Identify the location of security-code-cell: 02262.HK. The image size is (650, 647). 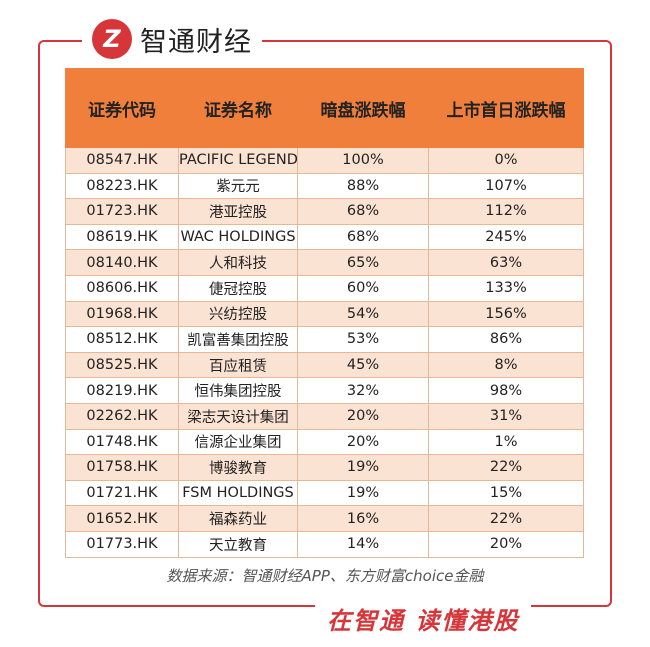
(122, 416).